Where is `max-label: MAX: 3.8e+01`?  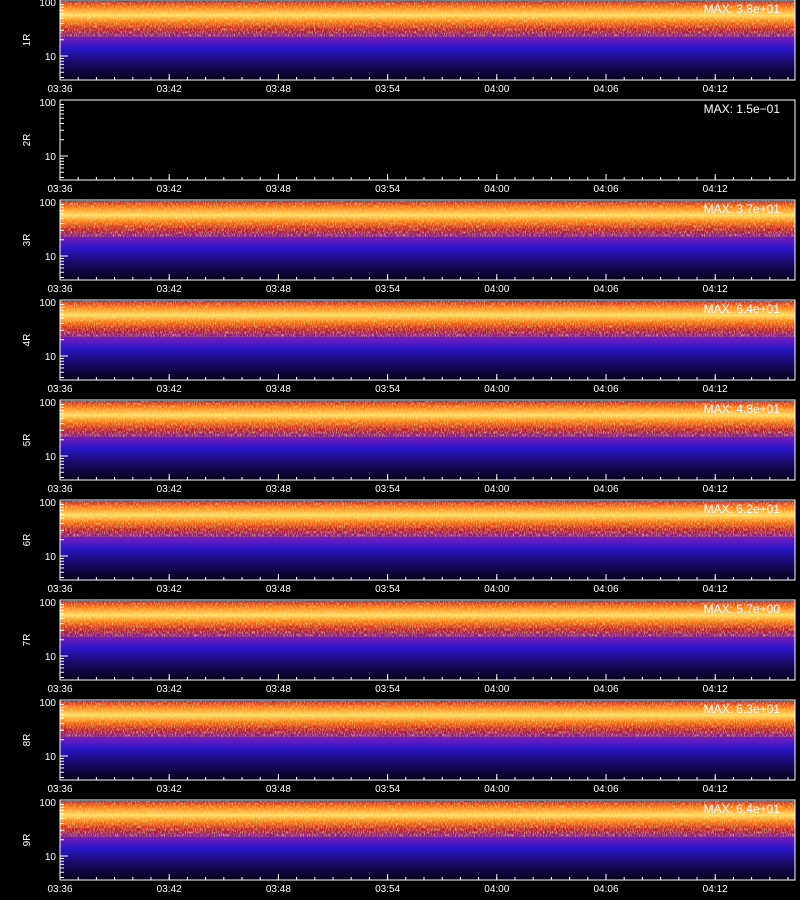
max-label: MAX: 3.8e+01 is located at coordinates (742, 9).